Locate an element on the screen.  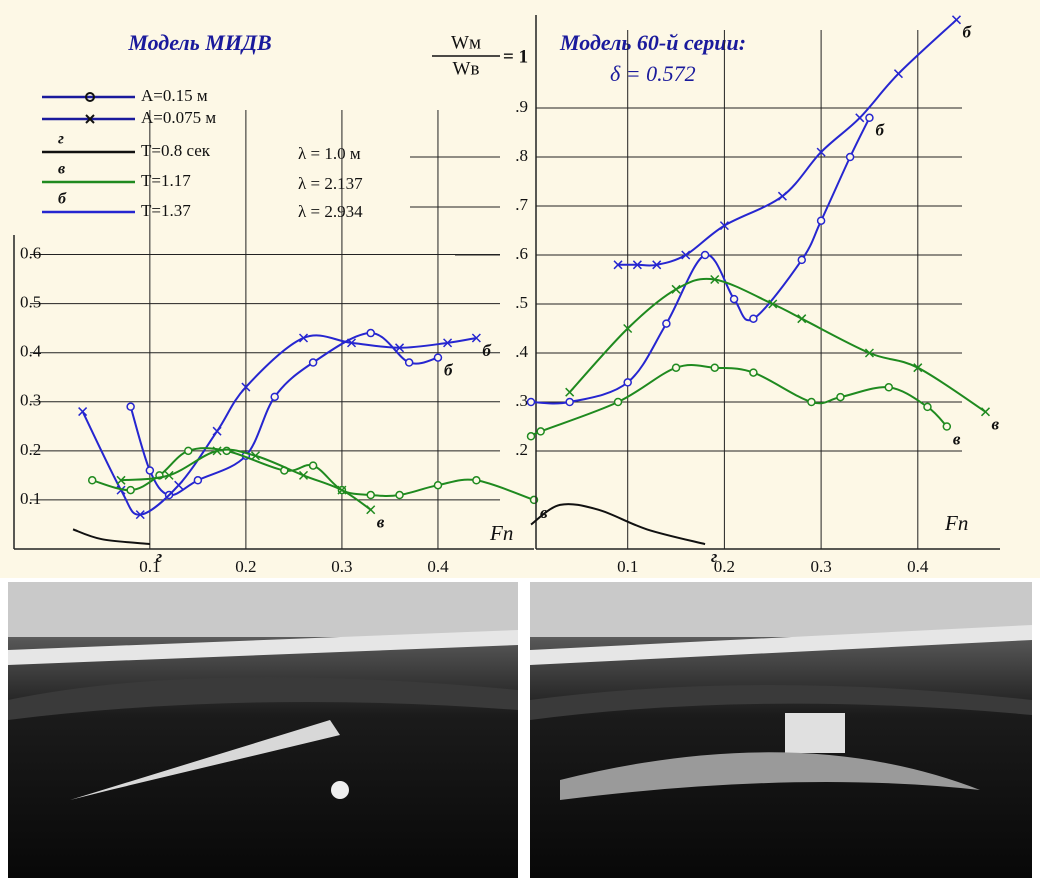
y-tick-label: 0.5 is located at coordinates (30, 302).